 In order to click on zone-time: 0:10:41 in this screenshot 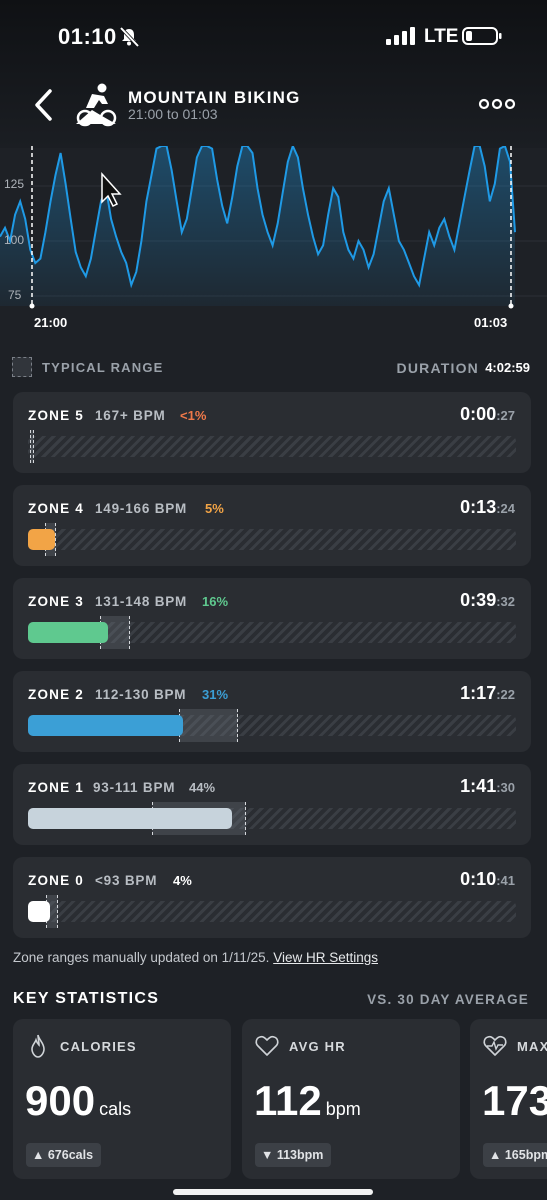, I will do `click(487, 879)`.